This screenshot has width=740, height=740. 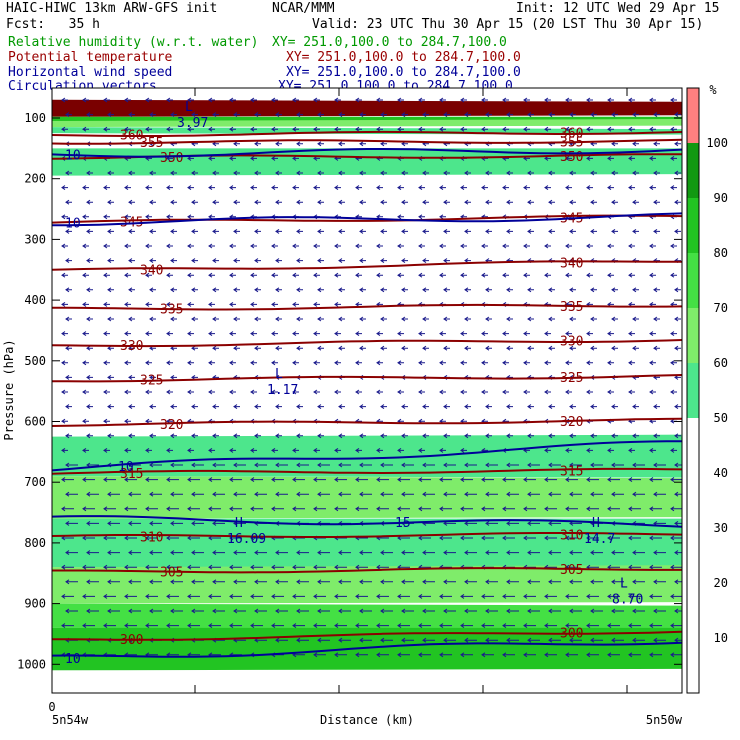 What do you see at coordinates (192, 123) in the screenshot?
I see `extremum-value: 3.97` at bounding box center [192, 123].